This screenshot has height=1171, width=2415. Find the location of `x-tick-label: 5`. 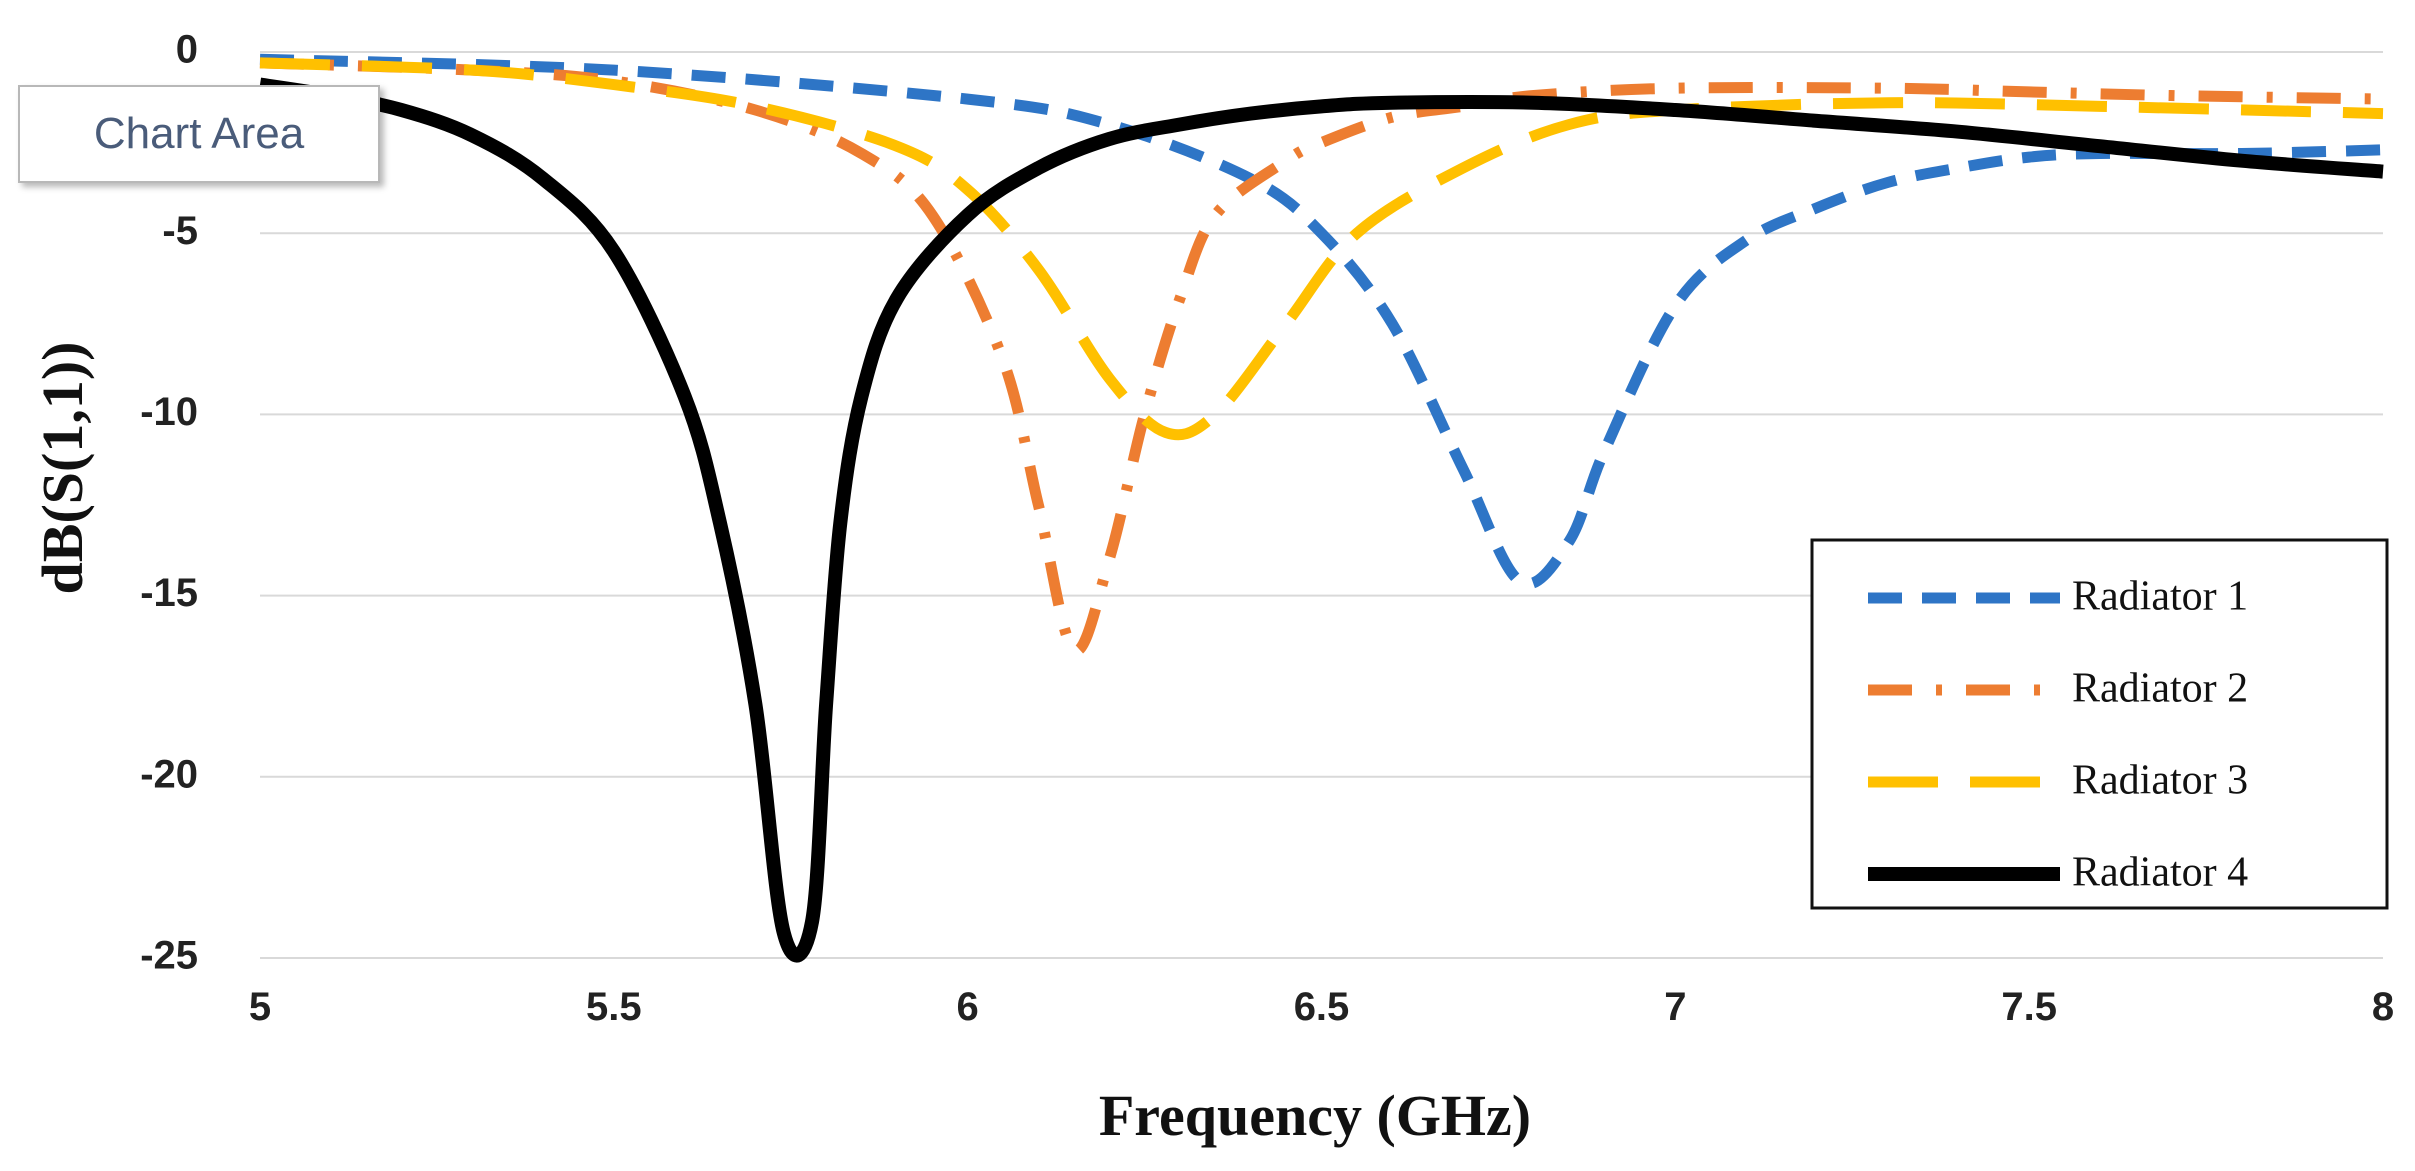

x-tick-label: 5 is located at coordinates (260, 1007).